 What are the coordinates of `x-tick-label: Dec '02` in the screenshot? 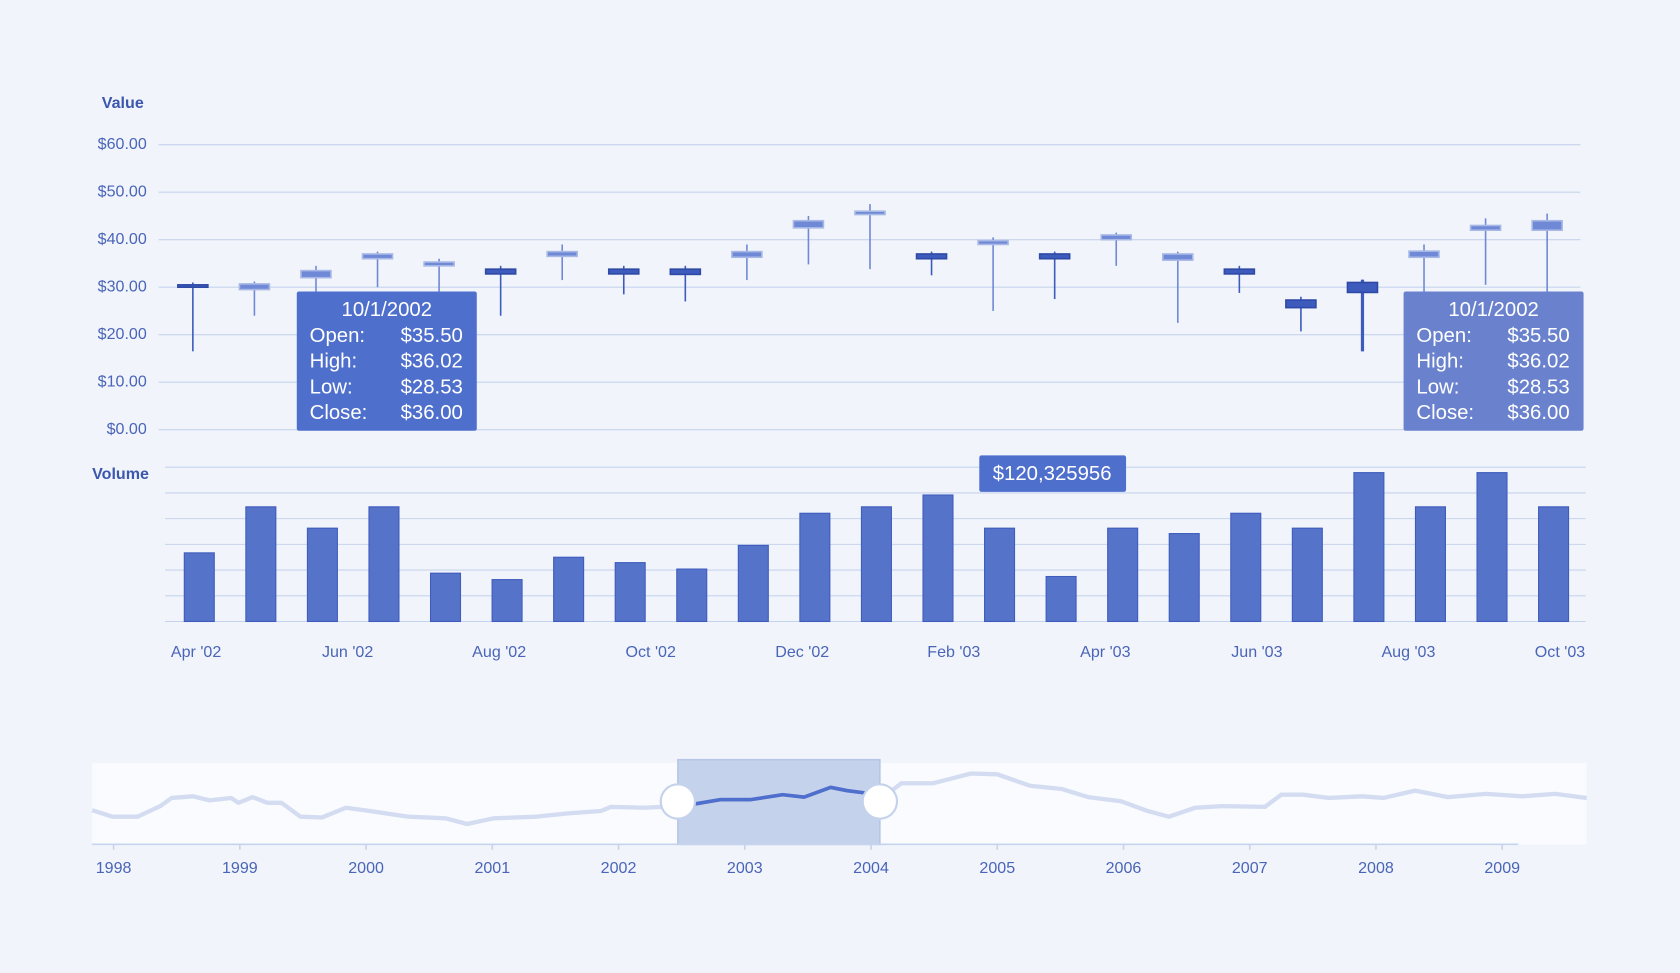 It's located at (802, 652).